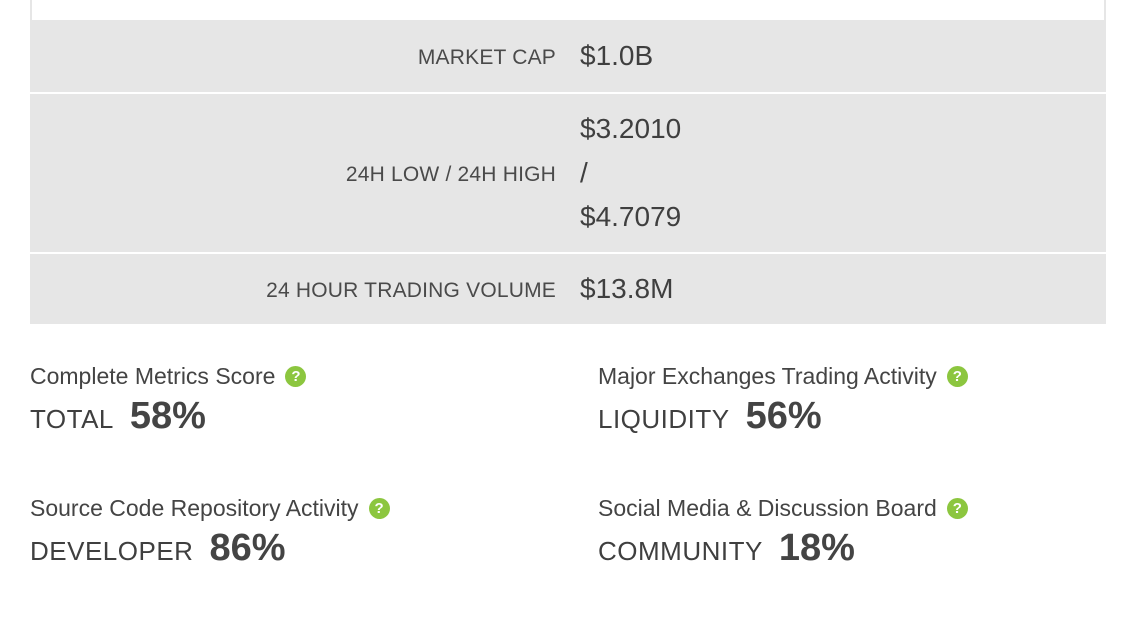 This screenshot has height=640, width=1136. Describe the element at coordinates (767, 375) in the screenshot. I see `metric-liquidity-title: Major Exchanges Trading Activity` at that location.